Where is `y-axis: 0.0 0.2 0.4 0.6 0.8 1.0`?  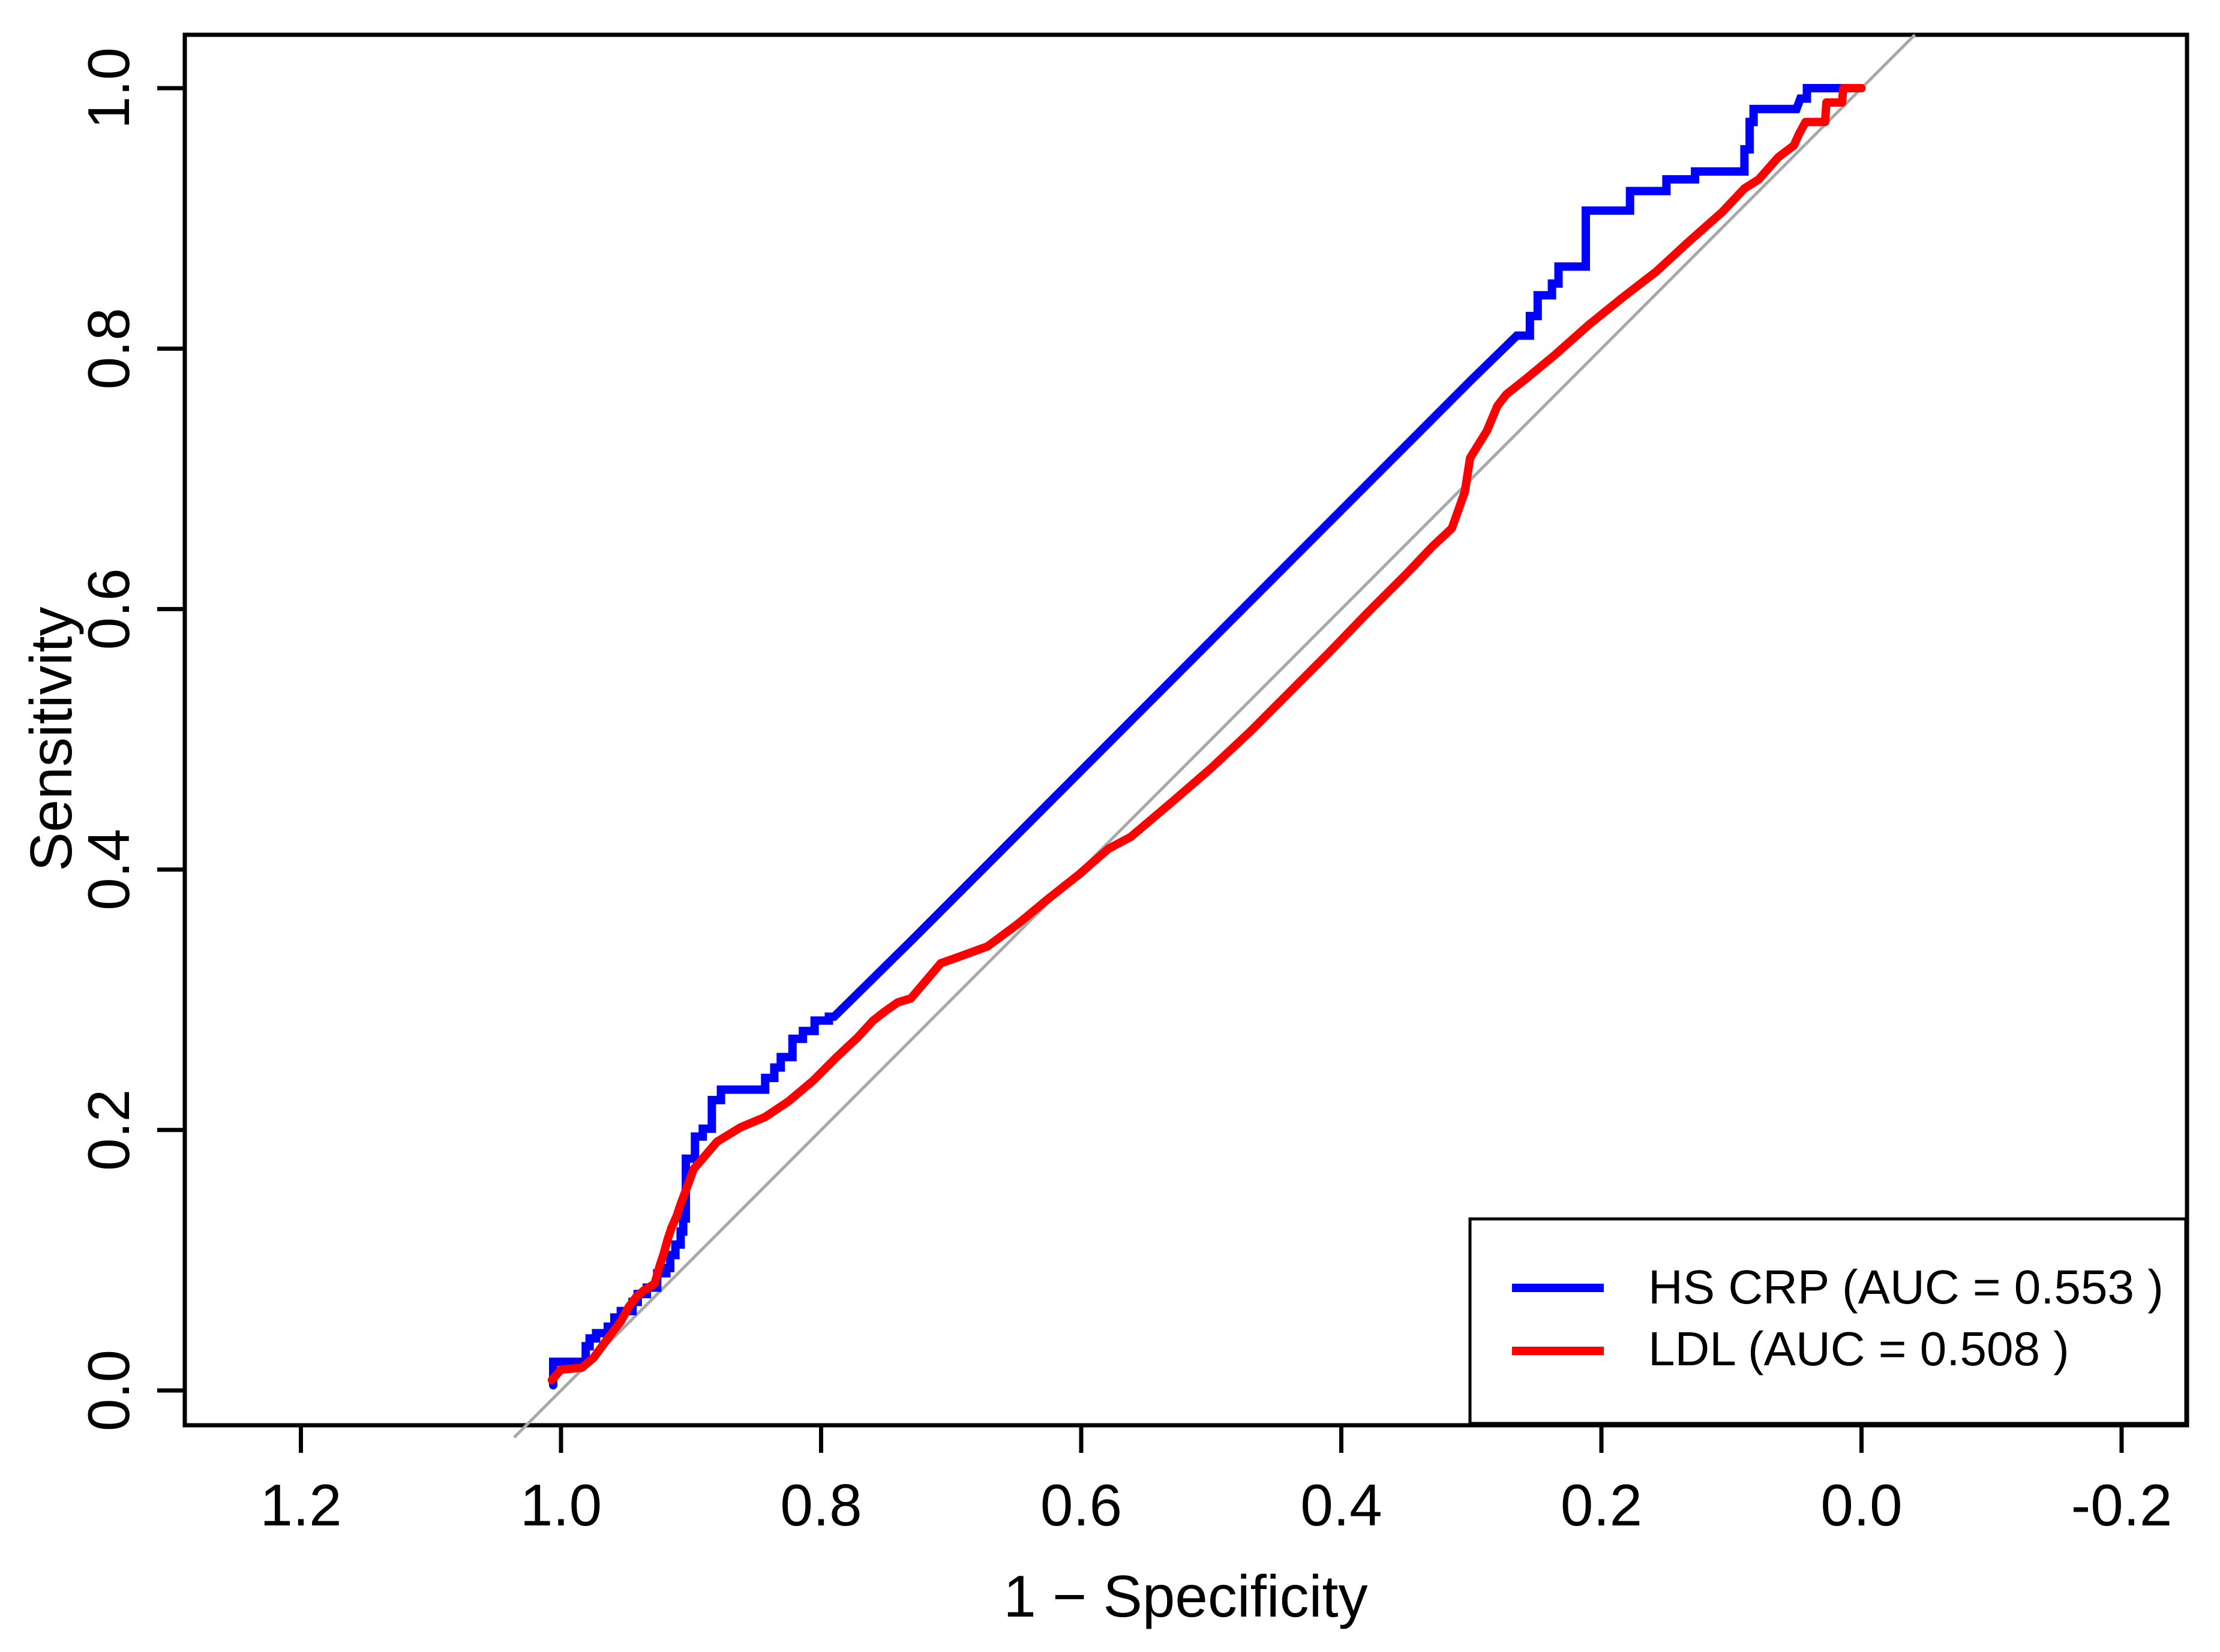 y-axis: 0.0 0.2 0.4 0.6 0.8 1.0 is located at coordinates (130, 739).